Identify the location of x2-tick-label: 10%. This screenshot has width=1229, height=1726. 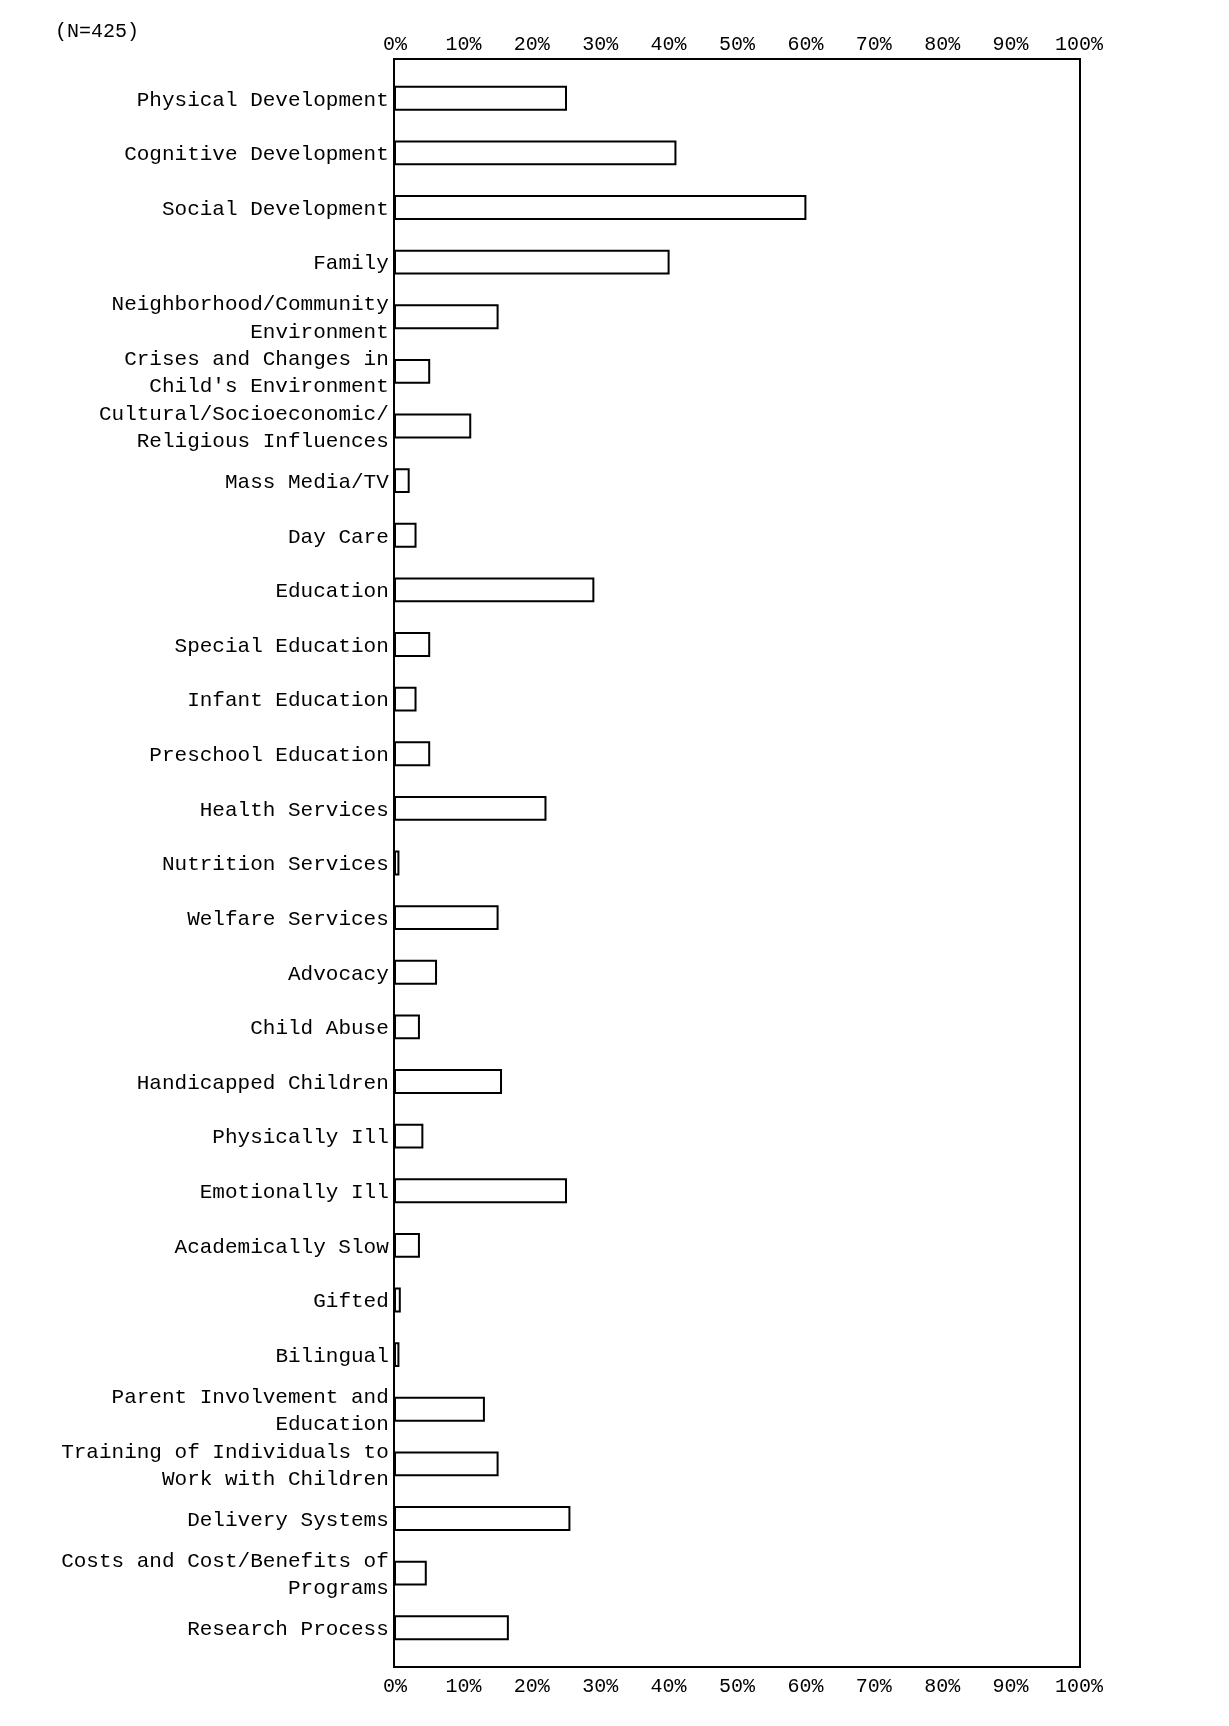
(464, 1686).